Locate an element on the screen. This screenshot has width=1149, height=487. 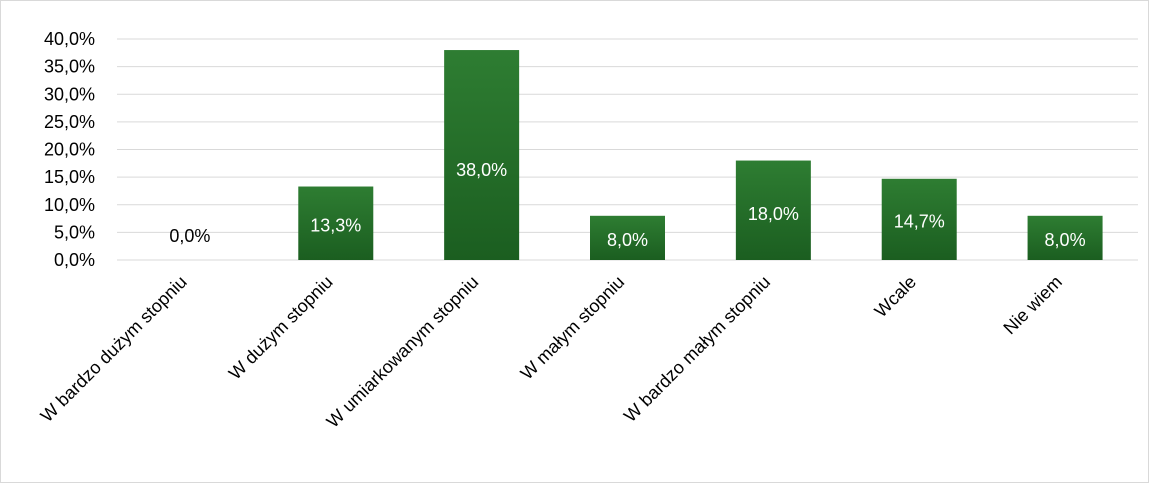
y-tick-label: 40,0% is located at coordinates (69, 39).